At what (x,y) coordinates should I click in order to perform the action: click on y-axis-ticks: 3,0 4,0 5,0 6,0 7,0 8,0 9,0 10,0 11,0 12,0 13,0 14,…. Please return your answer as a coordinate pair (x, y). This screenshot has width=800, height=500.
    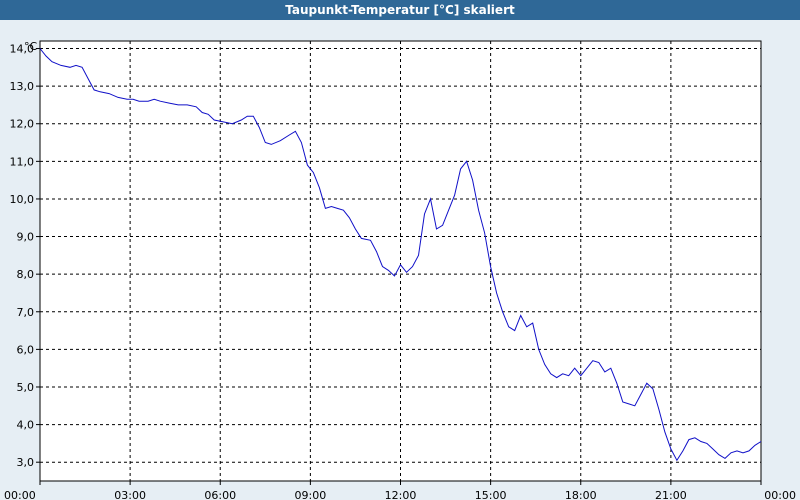
    Looking at the image, I should click on (25, 256).